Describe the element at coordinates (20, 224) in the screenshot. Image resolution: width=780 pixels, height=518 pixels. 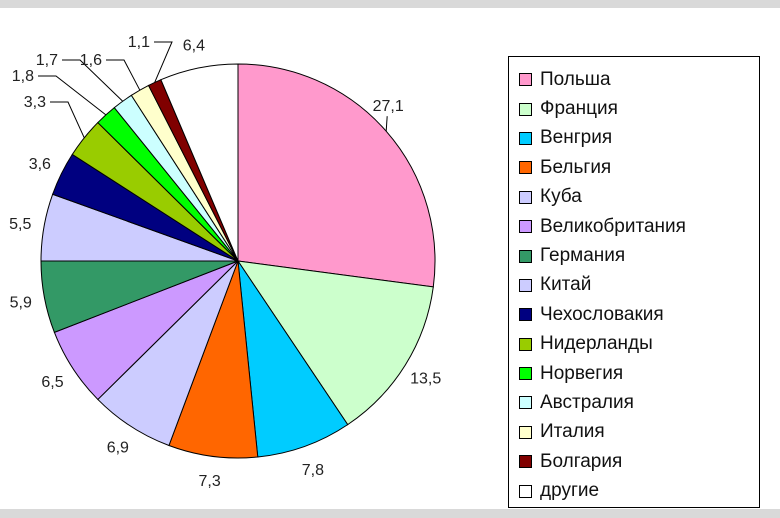
I see `data-label-китай: 5,5` at that location.